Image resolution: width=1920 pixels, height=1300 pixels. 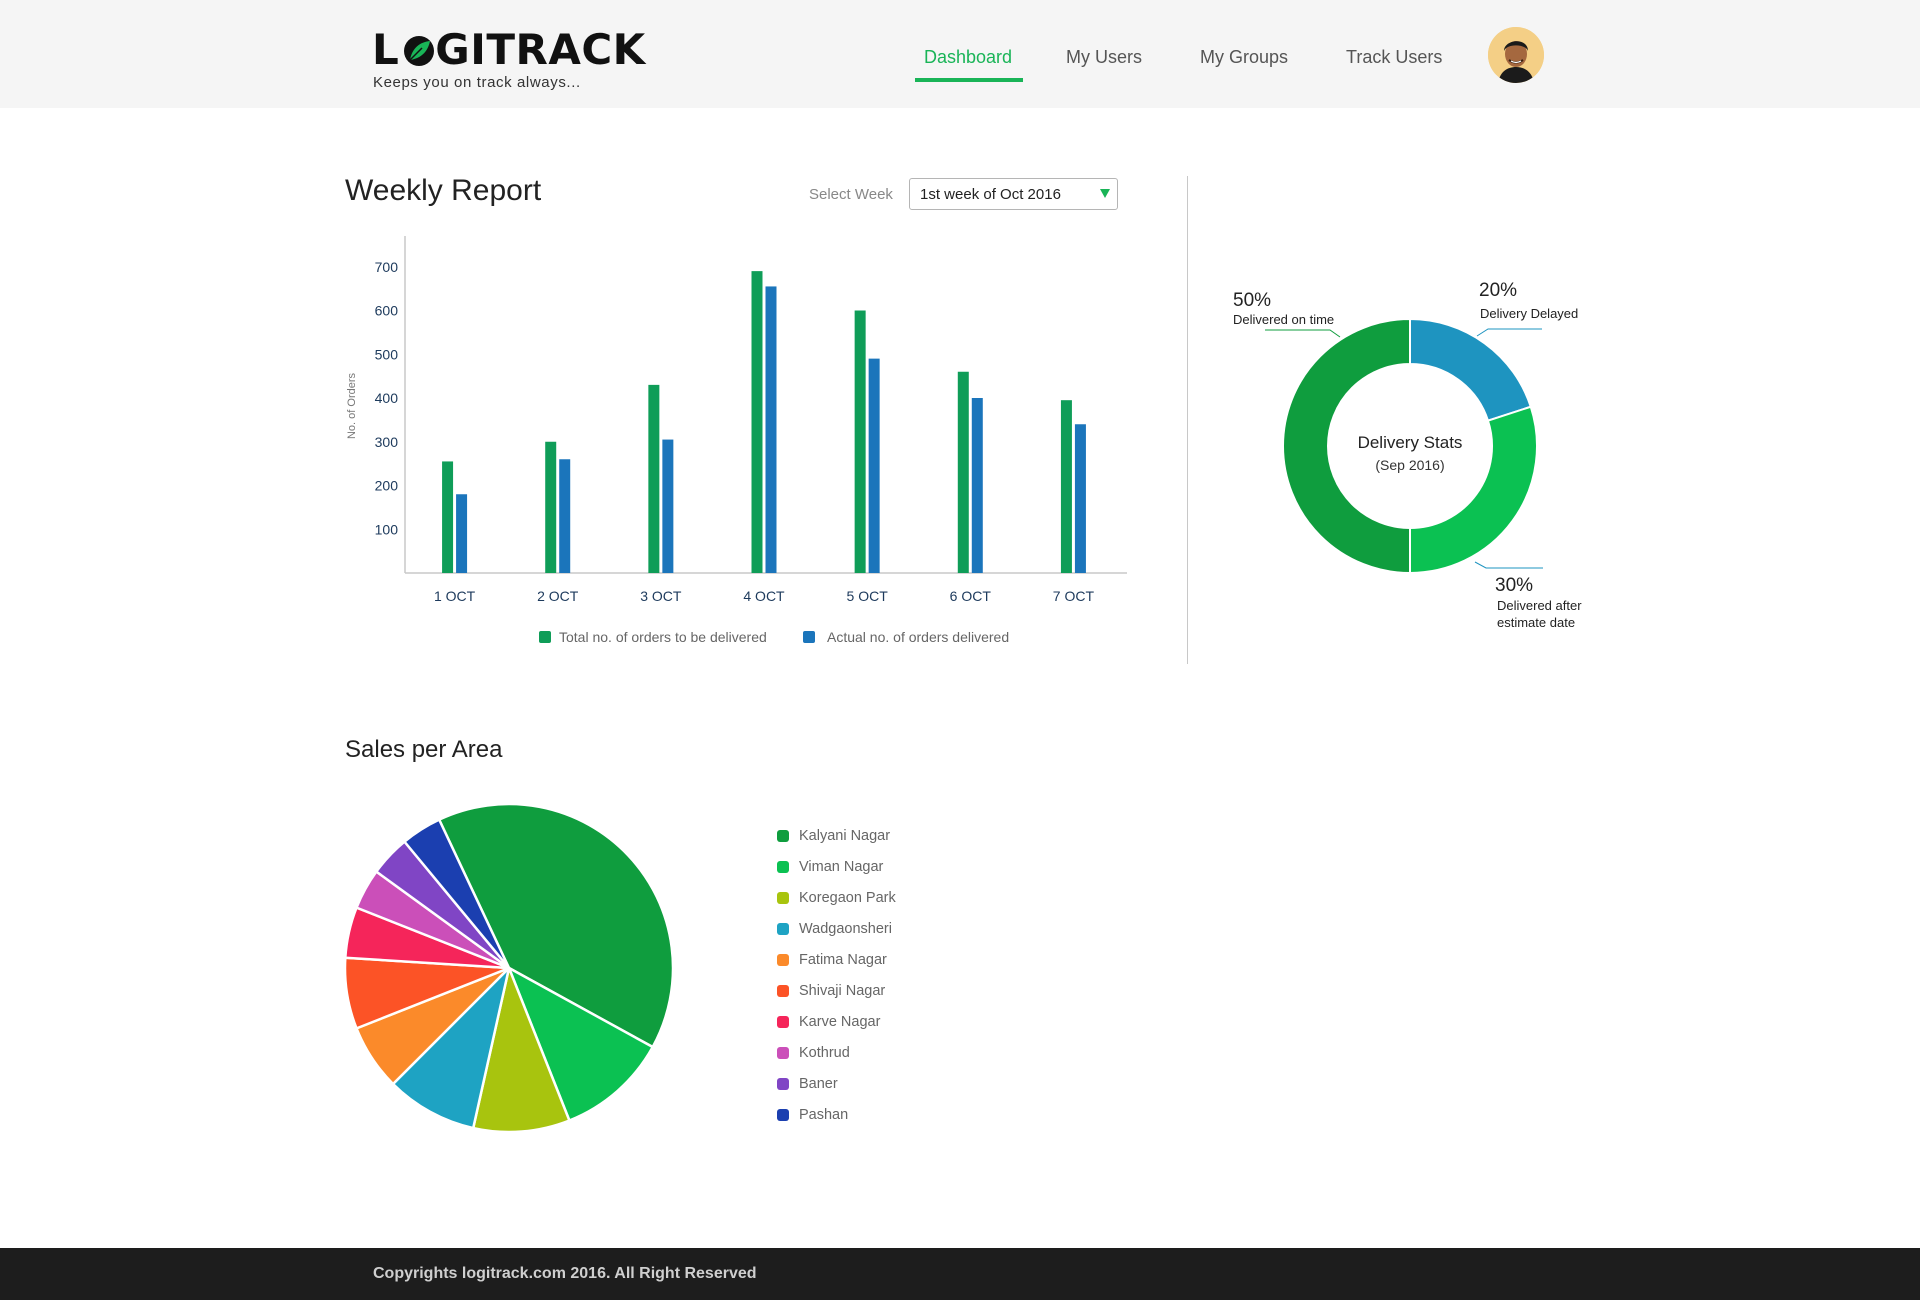 What do you see at coordinates (990, 194) in the screenshot?
I see `week-select-value: 1st week of Oct 2016` at bounding box center [990, 194].